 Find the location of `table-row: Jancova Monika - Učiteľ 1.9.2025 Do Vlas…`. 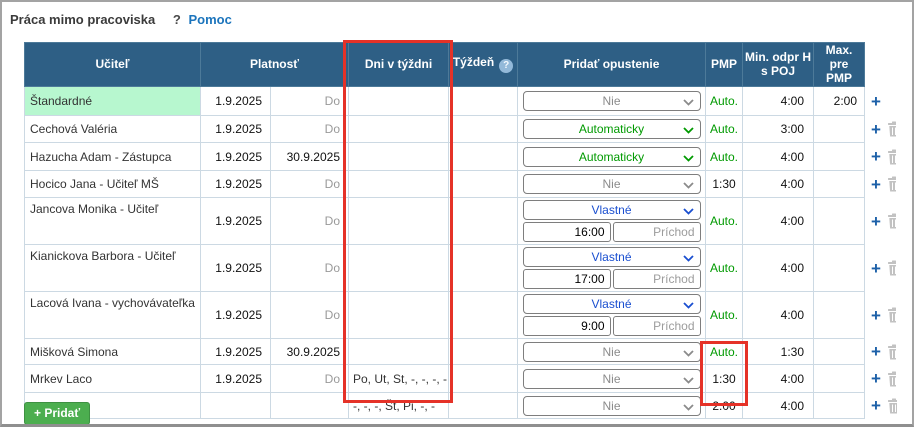

table-row: Jancova Monika - Učiteľ 1.9.2025 Do Vlas… is located at coordinates (460, 221).